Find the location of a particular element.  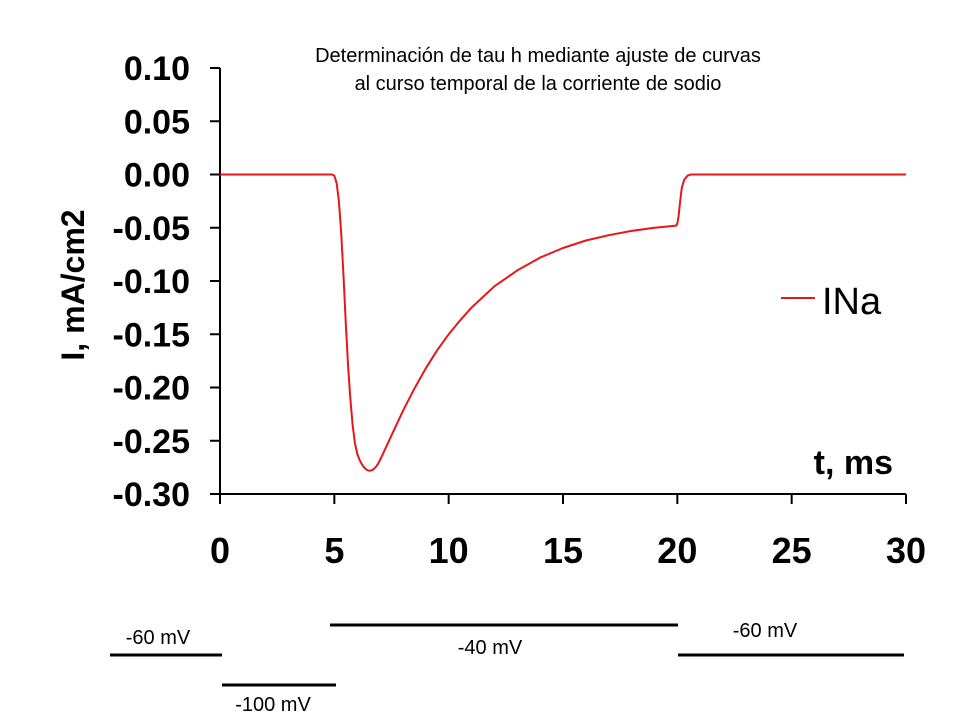

y-tick-label: 0.00 is located at coordinates (157, 176).